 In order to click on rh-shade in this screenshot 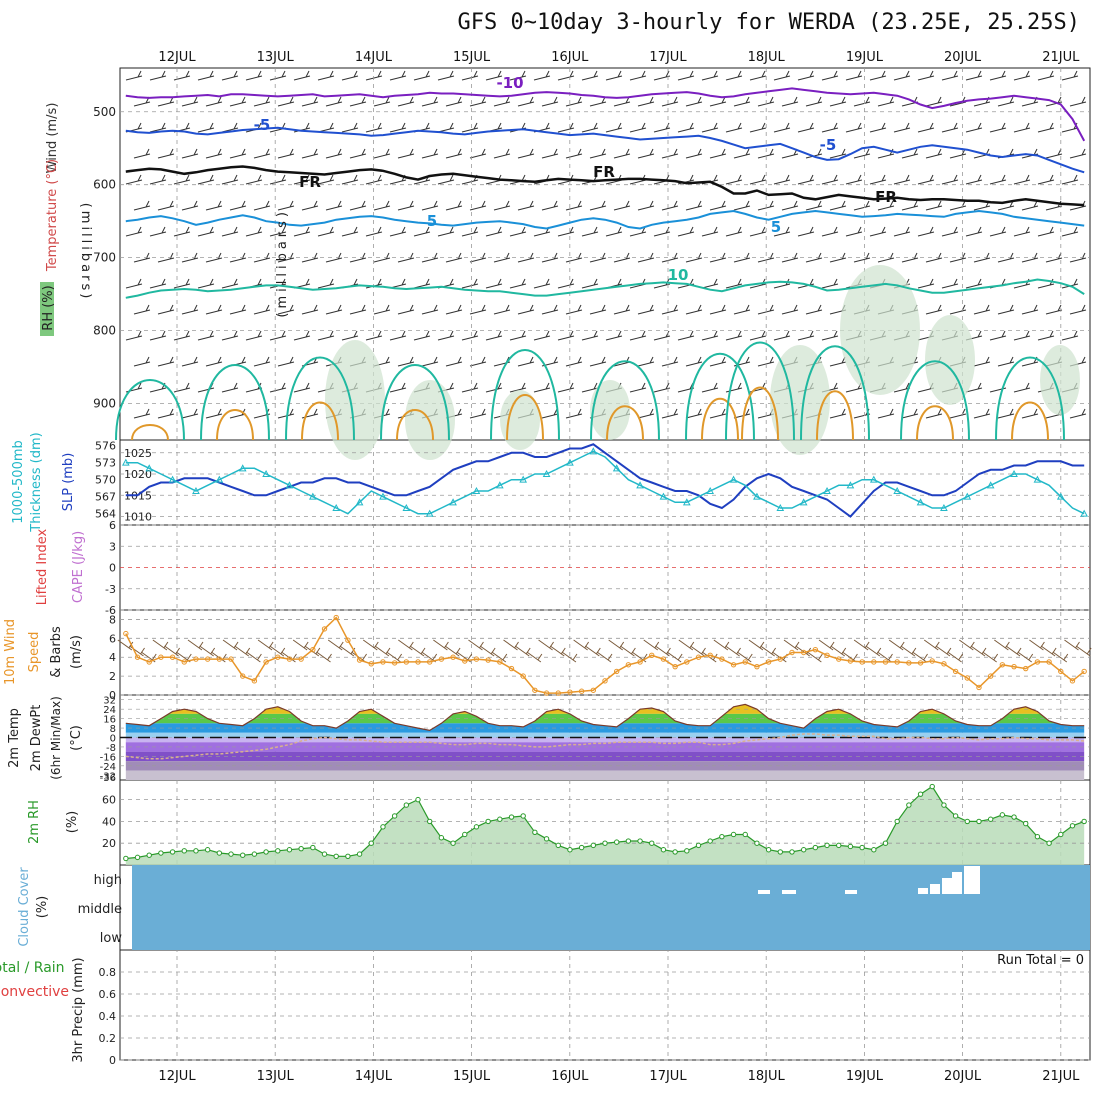, I will do `click(430, 420)`.